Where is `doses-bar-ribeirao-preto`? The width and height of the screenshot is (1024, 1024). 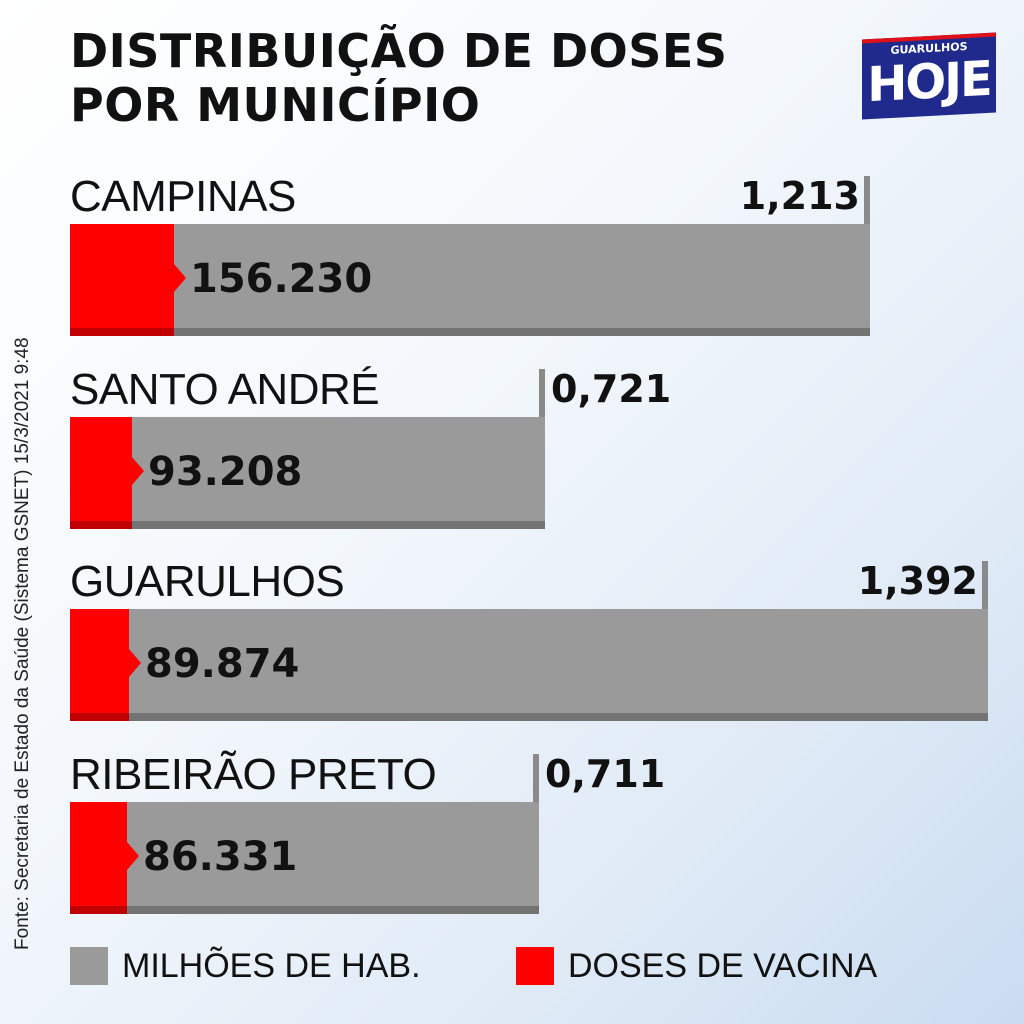
doses-bar-ribeirao-preto is located at coordinates (104, 858).